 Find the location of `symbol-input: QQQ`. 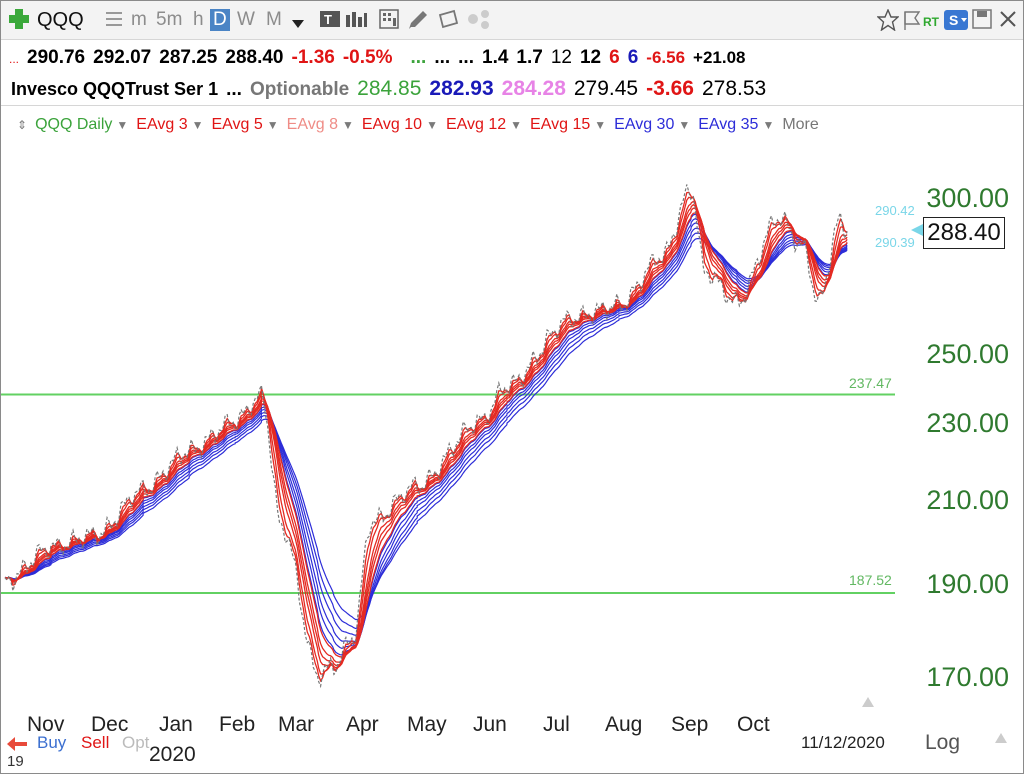

symbol-input: QQQ is located at coordinates (60, 20).